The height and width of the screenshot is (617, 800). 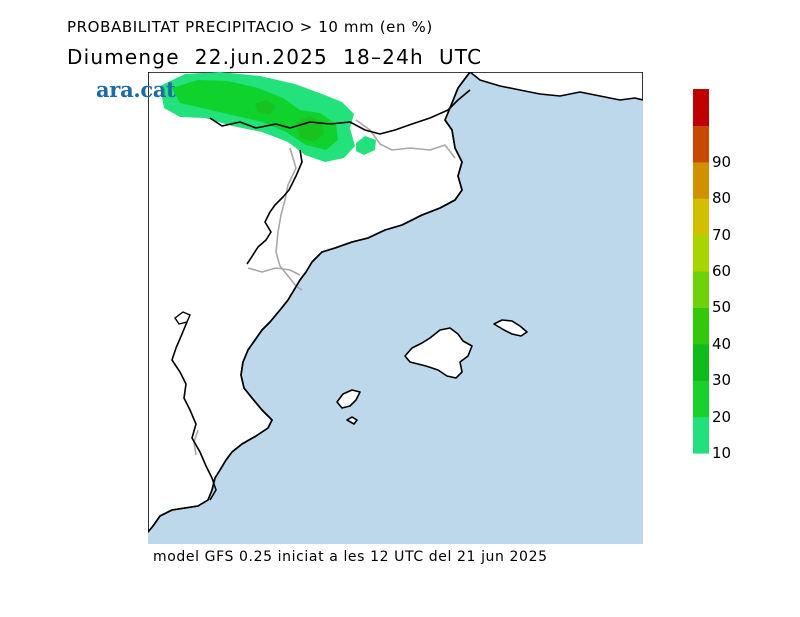 I want to click on colorbar-tick-label: 50, so click(x=722, y=307).